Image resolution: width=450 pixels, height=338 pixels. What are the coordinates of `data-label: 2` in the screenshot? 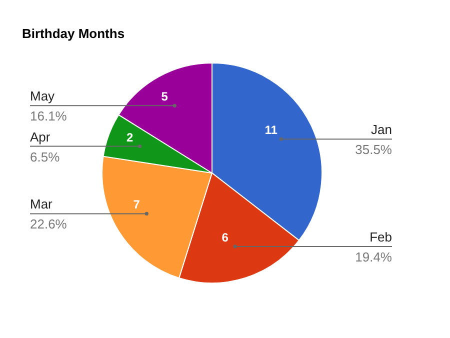 It's located at (130, 137).